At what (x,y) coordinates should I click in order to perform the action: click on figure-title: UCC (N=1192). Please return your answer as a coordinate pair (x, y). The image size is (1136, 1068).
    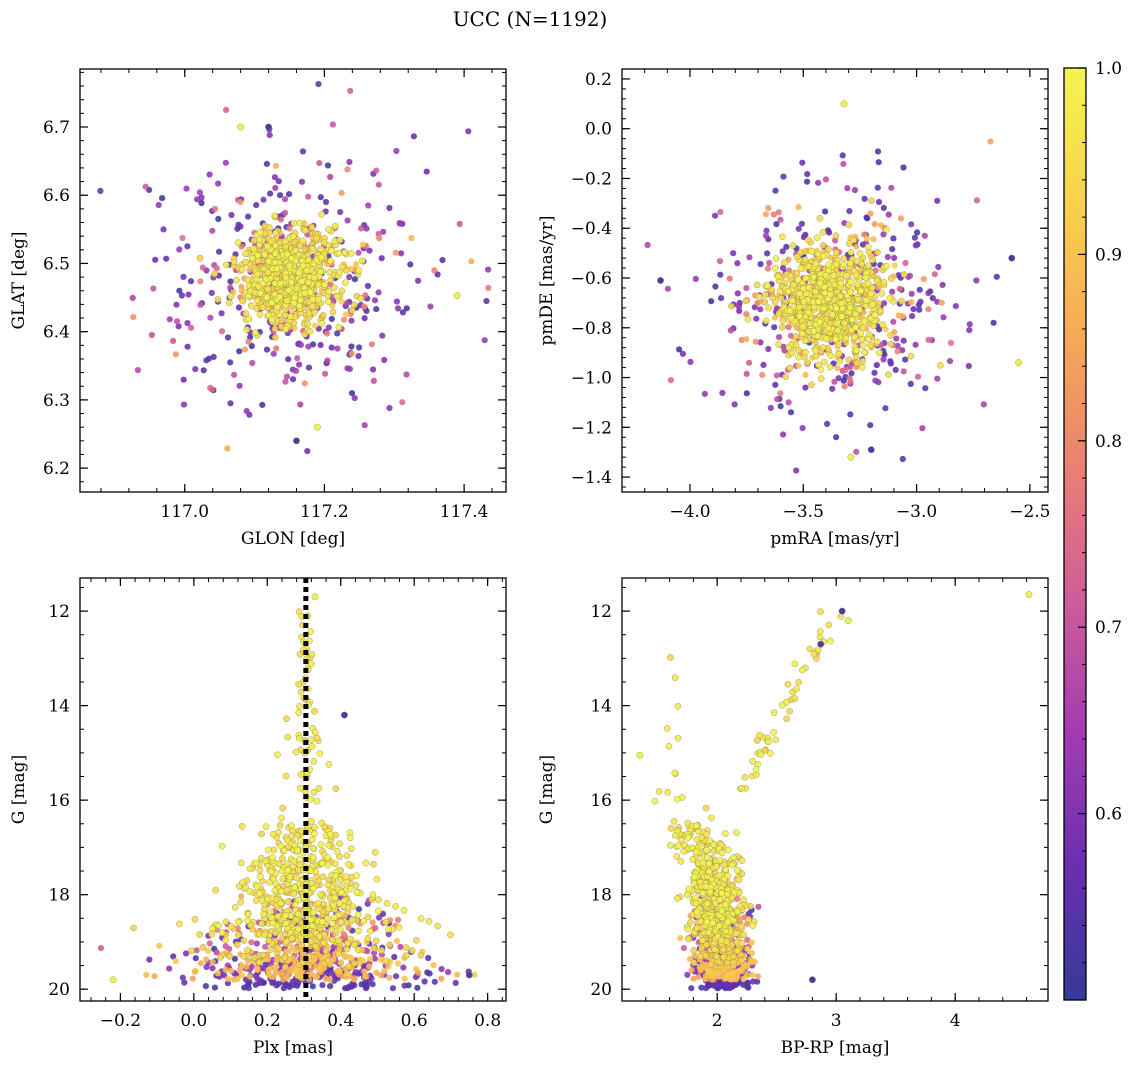
    Looking at the image, I should click on (530, 19).